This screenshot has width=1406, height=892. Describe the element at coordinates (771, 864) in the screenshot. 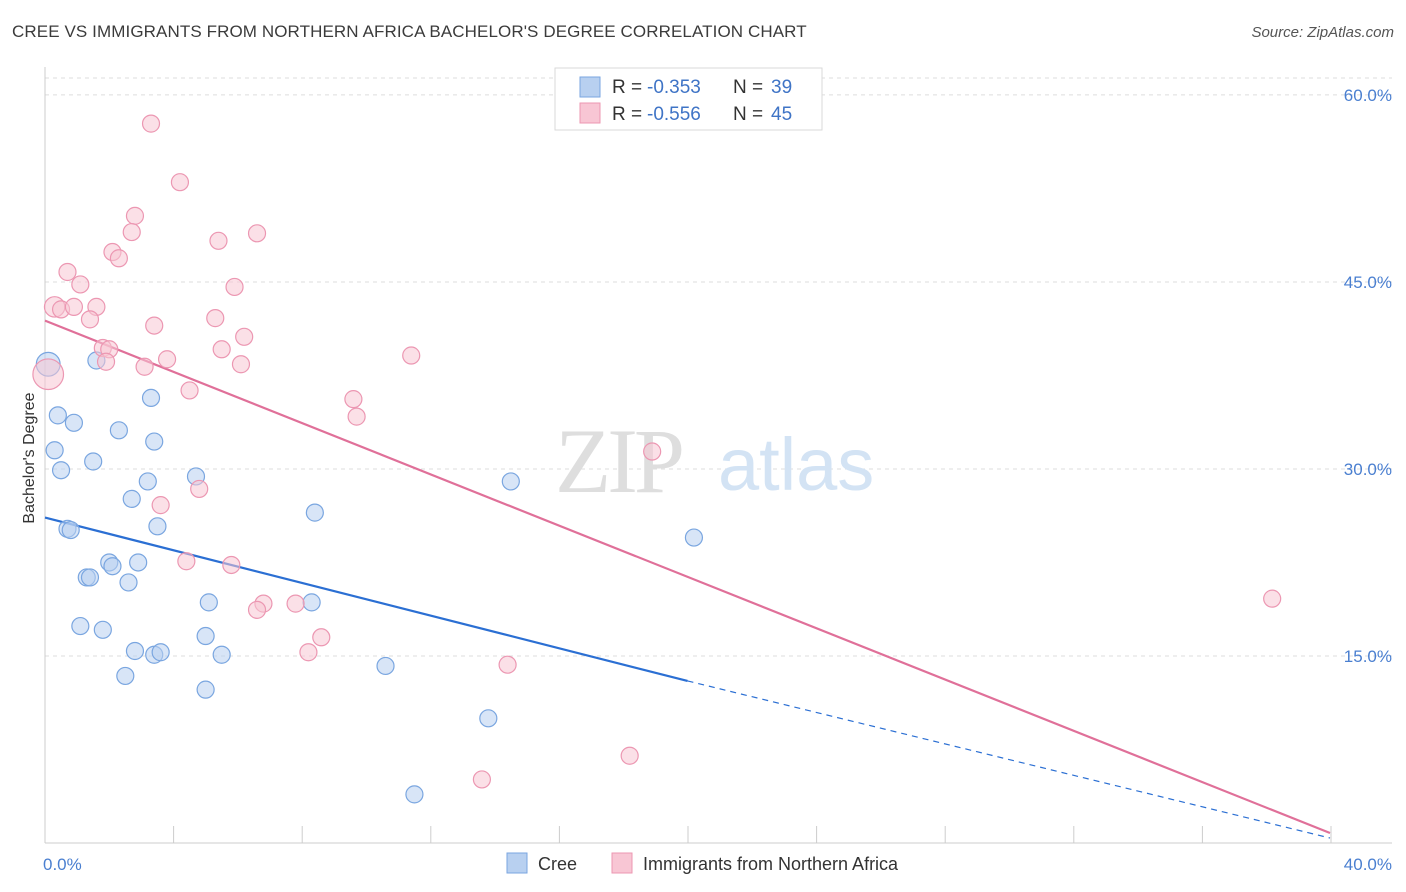

I see `bottom-legend-label-africa: Immigrants from Northern Africa` at that location.